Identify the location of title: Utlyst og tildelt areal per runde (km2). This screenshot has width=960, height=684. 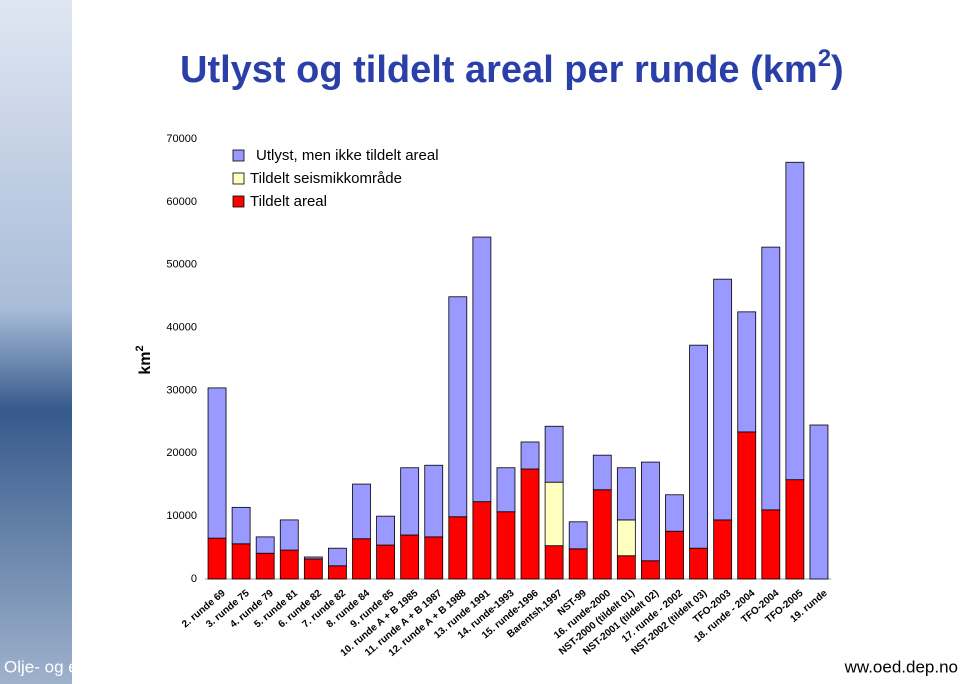
(512, 68).